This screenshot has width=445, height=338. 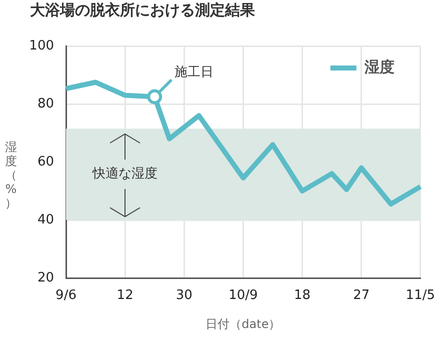 I want to click on band-label: 快適な湿度, so click(x=125, y=174).